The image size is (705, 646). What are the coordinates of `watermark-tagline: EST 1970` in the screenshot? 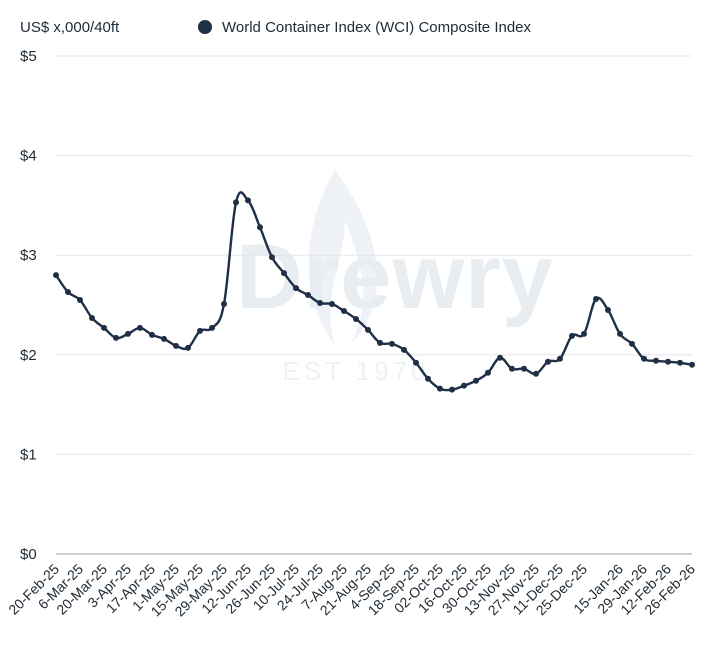 It's located at (355, 371).